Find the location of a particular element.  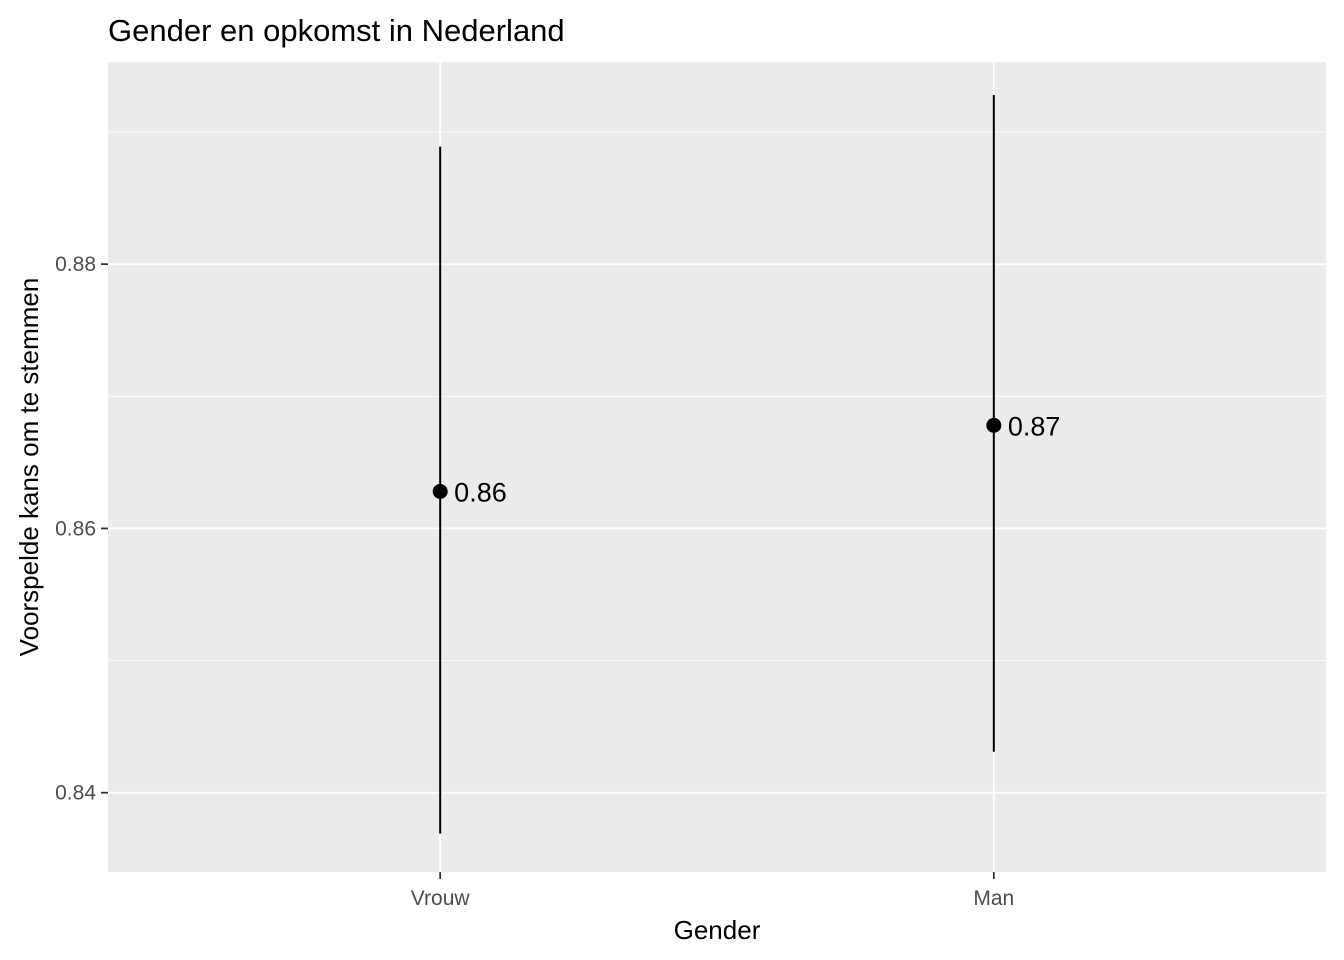

y-tick-label: 0.86 is located at coordinates (75, 528).